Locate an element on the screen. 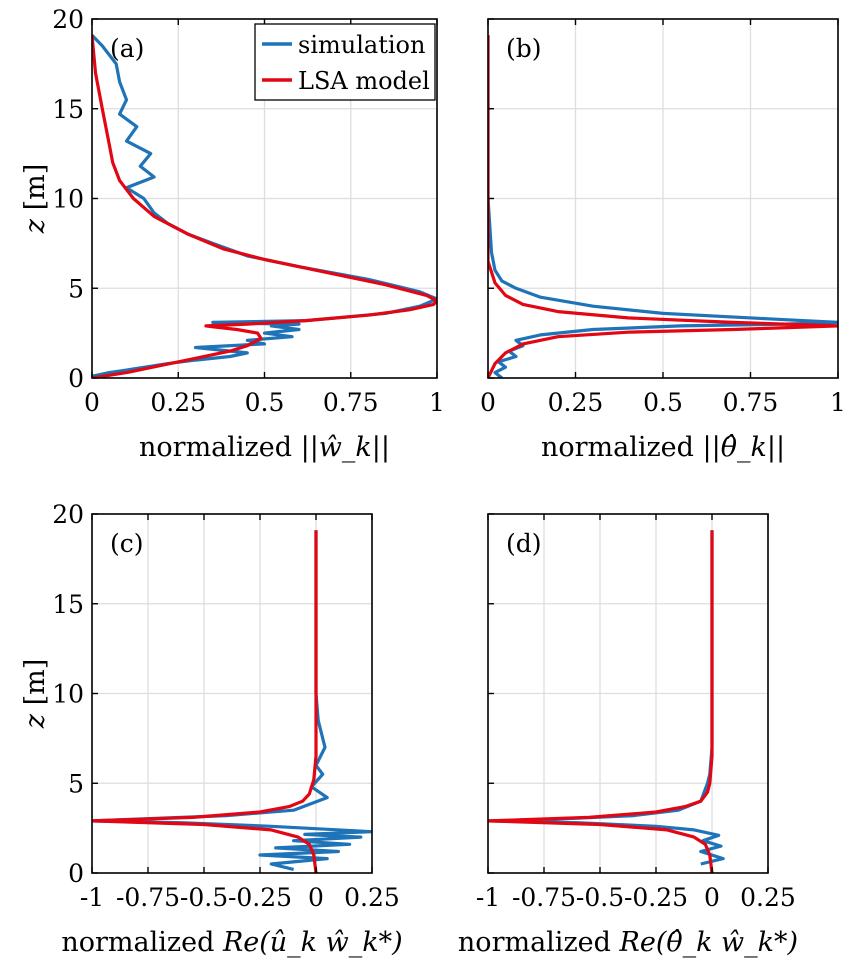  x-axis-label: normalized Re(θ̂_k ŵ_k*) is located at coordinates (628, 942).